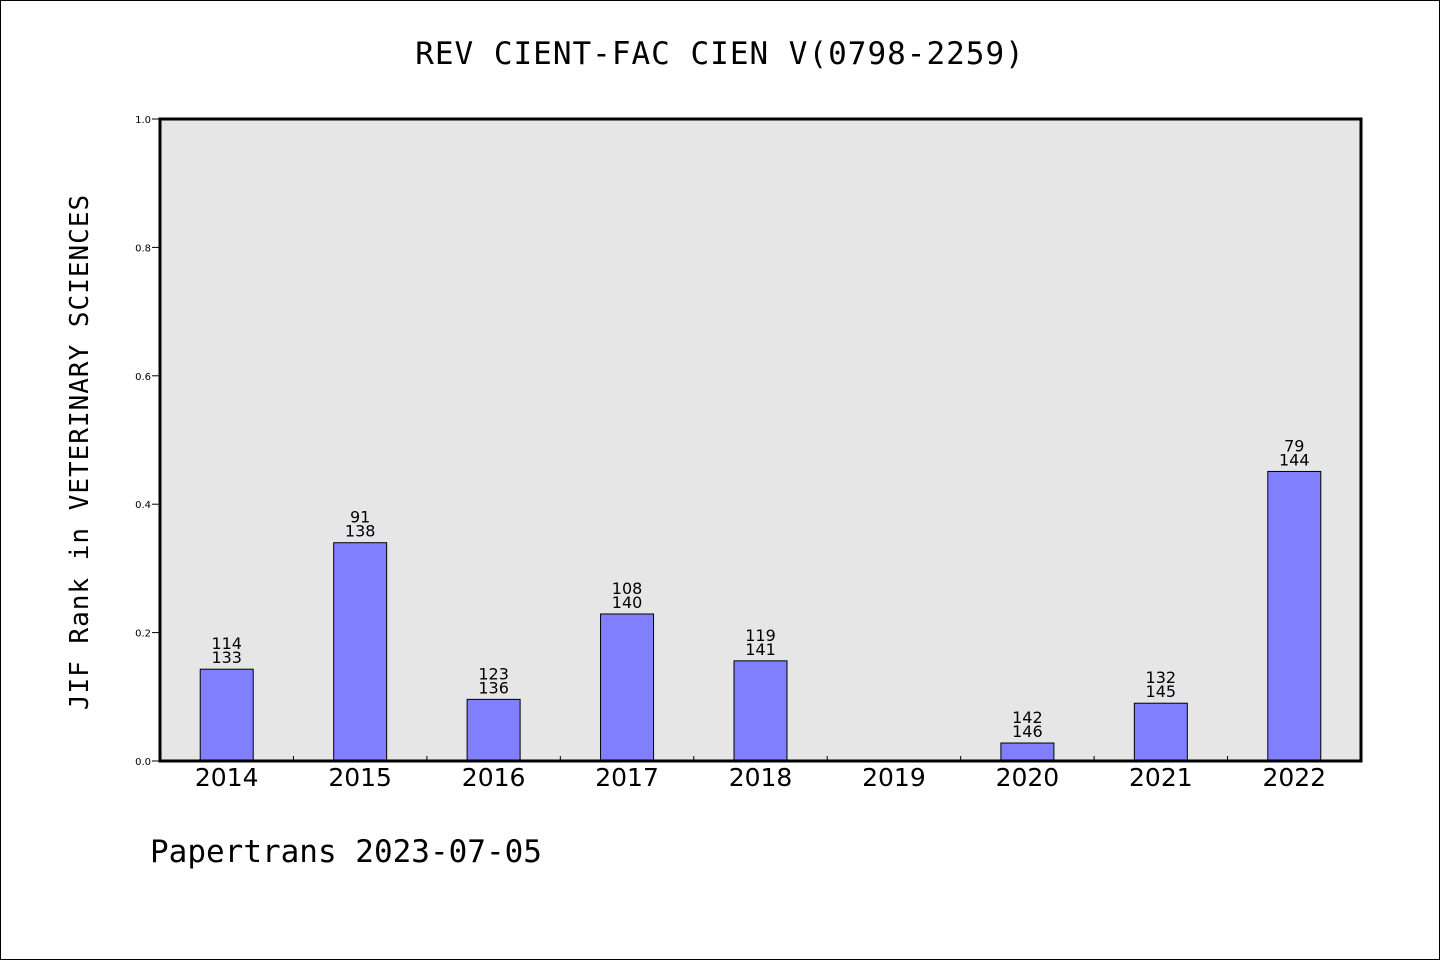 This screenshot has width=1440, height=960. What do you see at coordinates (143, 120) in the screenshot?
I see `y-tick-label: 1.0` at bounding box center [143, 120].